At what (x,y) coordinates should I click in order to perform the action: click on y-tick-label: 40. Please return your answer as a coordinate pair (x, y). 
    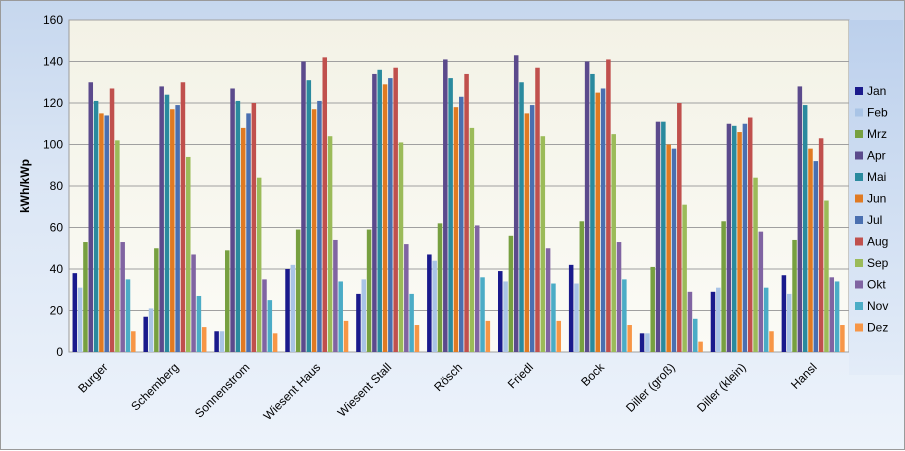
    Looking at the image, I should click on (57, 269).